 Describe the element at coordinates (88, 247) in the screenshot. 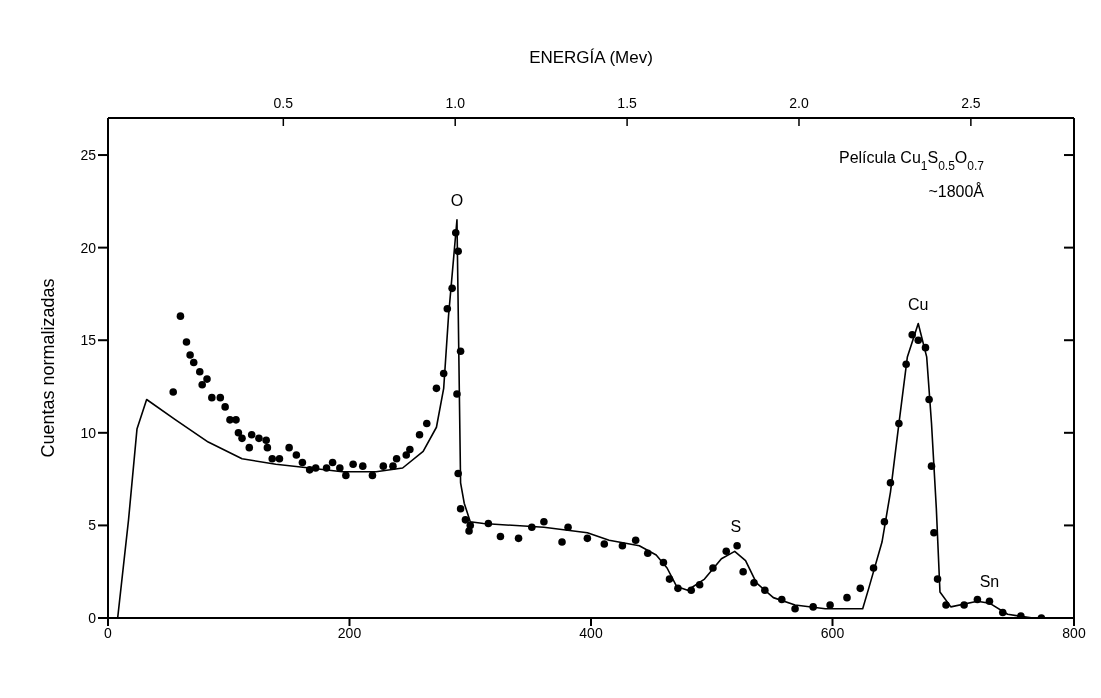

I see `y-tick-label: 20` at that location.